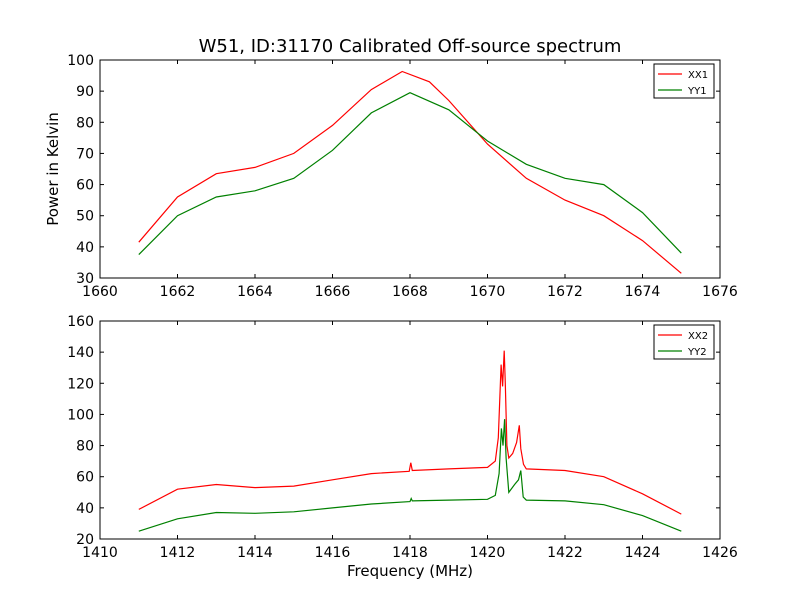 This screenshot has width=800, height=600. I want to click on legend-label-xx2: XX2, so click(698, 336).